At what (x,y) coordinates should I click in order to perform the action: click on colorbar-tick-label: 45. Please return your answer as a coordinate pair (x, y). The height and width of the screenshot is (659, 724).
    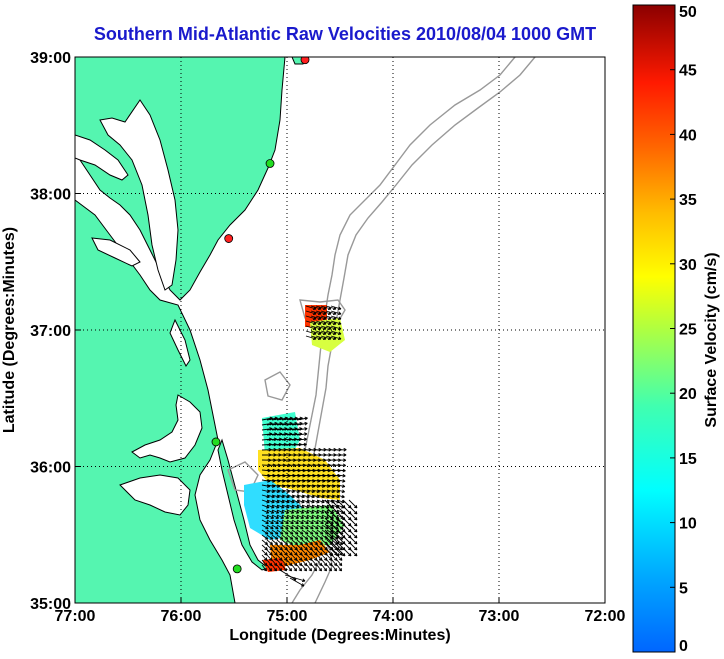
    Looking at the image, I should click on (688, 71).